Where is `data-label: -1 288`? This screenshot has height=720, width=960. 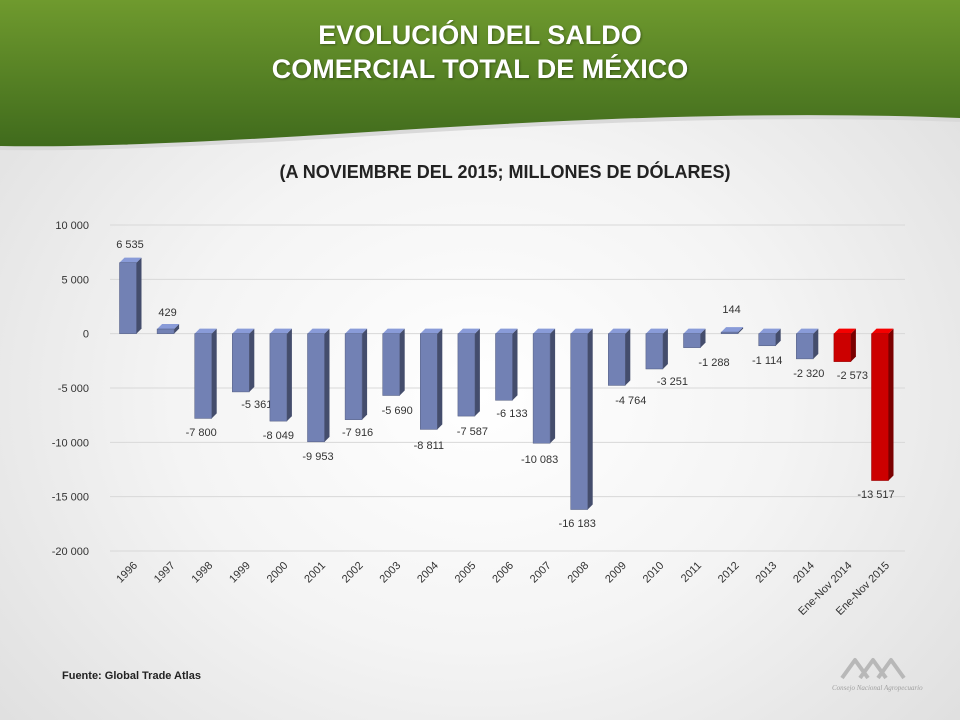
data-label: -1 288 is located at coordinates (713, 363).